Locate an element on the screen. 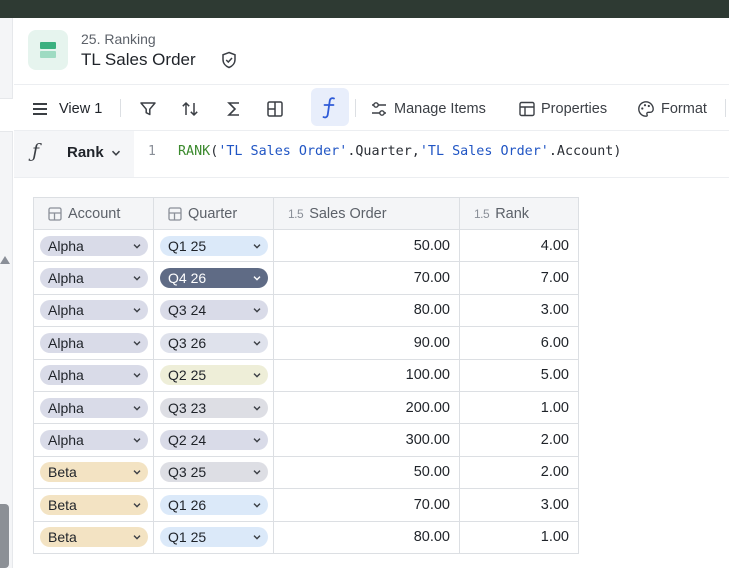  table-row: Alpha Q3 26 90.00 6.00 is located at coordinates (306, 343).